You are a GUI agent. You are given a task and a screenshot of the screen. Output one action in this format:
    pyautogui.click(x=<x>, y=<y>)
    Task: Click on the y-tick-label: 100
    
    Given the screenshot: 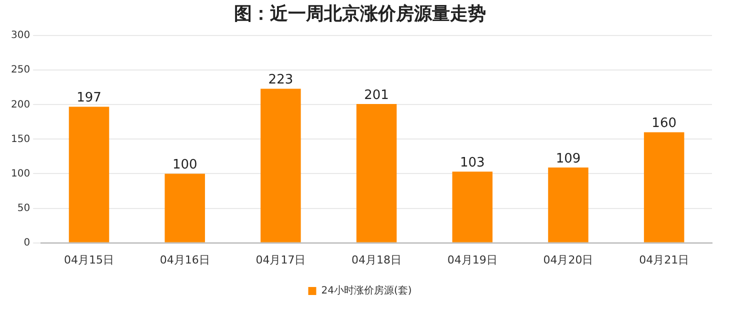 What is the action you would take?
    pyautogui.click(x=20, y=174)
    